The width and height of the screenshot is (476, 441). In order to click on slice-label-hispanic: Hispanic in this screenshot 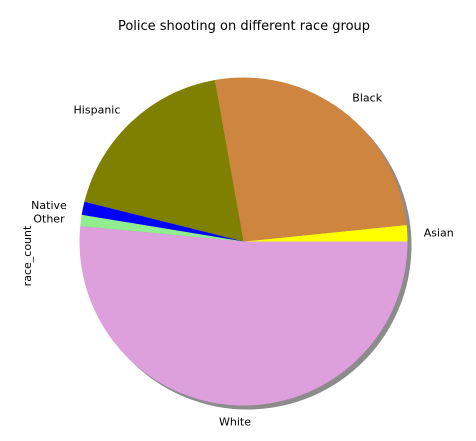, I will do `click(97, 110)`.